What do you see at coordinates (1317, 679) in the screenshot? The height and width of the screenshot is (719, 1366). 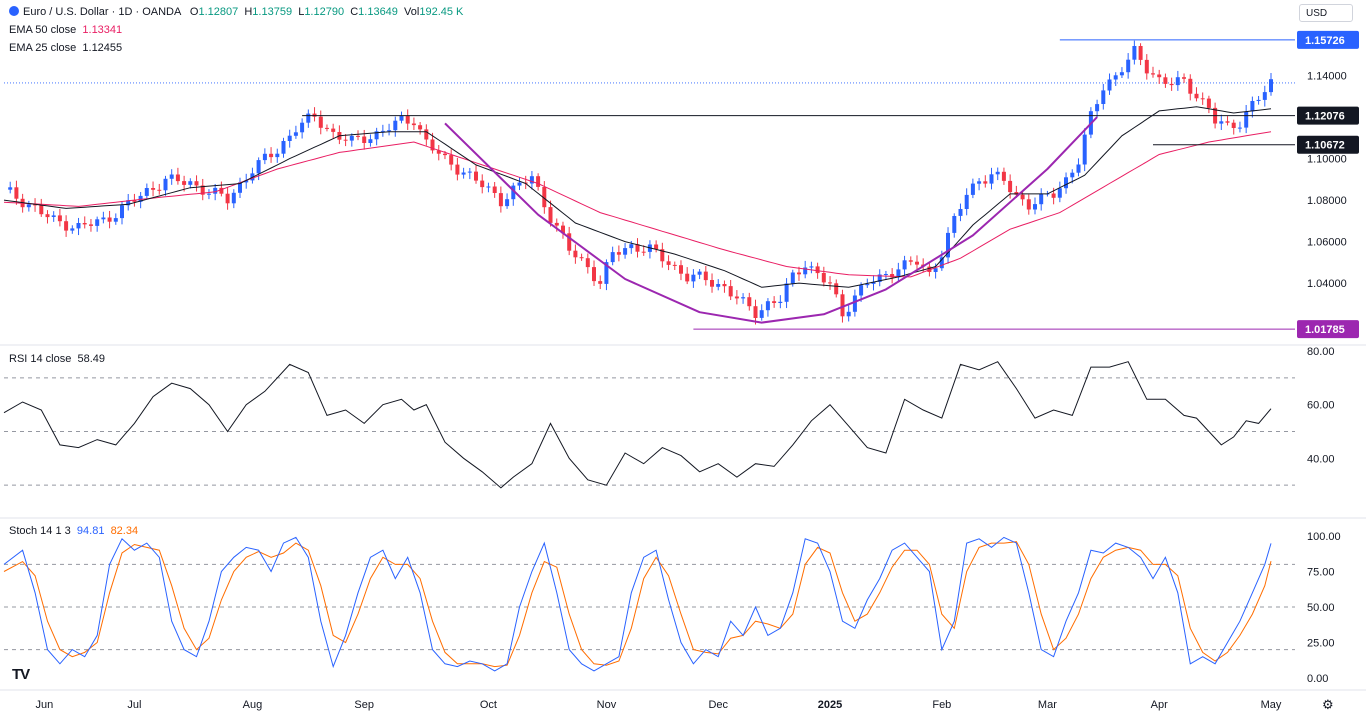 I see `stoch-tick-label: 0.00` at bounding box center [1317, 679].